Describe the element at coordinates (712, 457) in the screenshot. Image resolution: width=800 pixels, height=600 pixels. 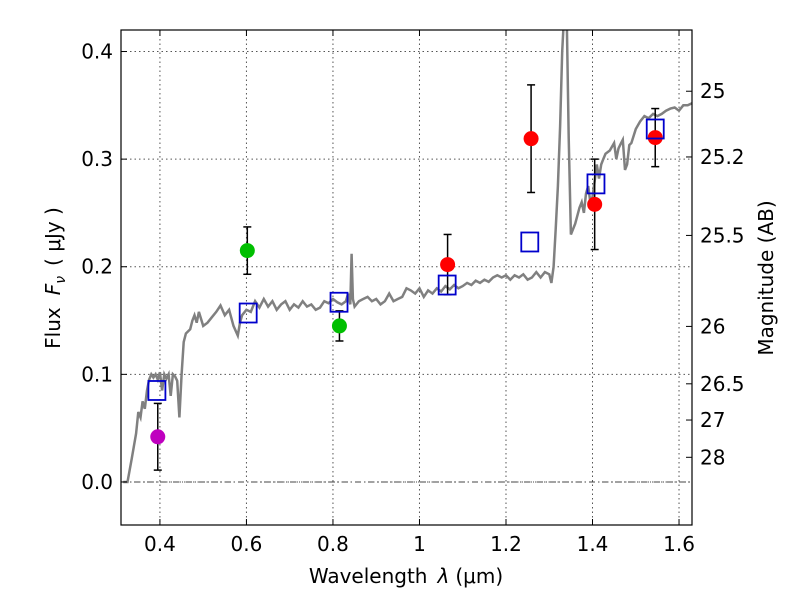
I see `magnitude-tick-label: 28` at that location.